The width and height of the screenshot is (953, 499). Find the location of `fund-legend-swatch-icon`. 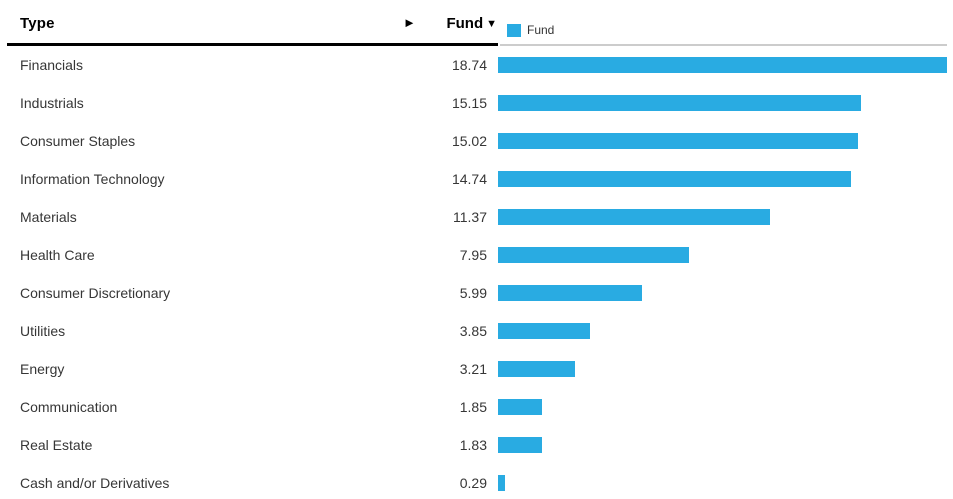

fund-legend-swatch-icon is located at coordinates (514, 30).